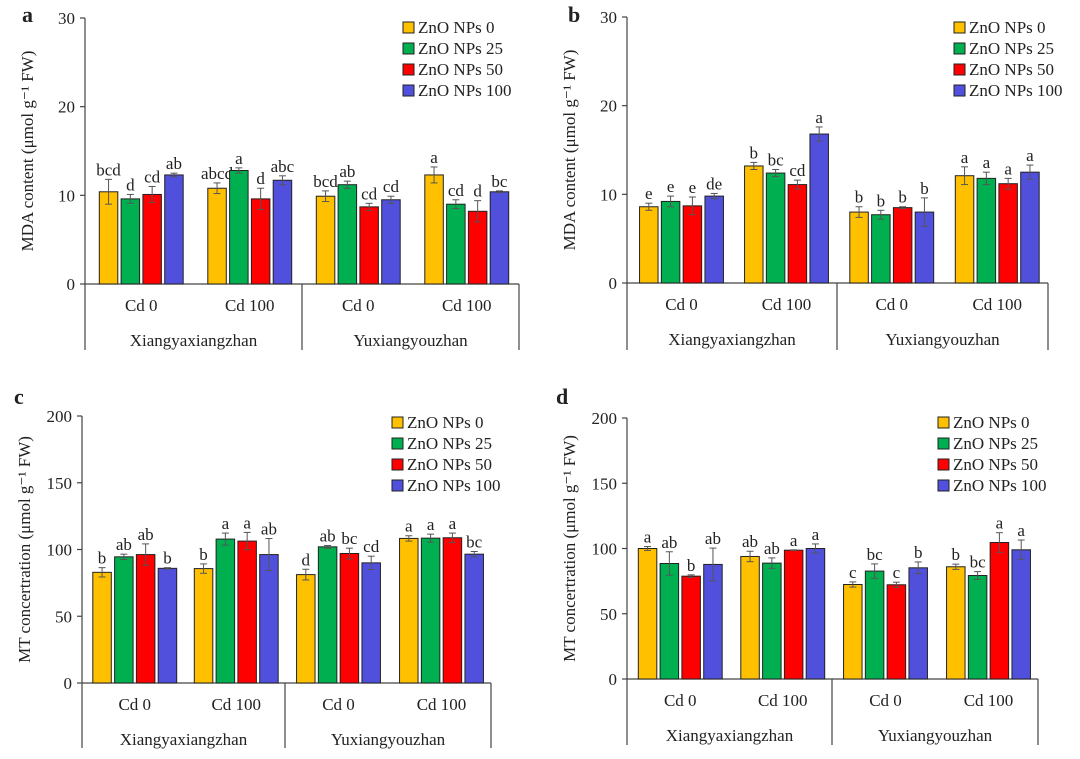 The image size is (1080, 759). What do you see at coordinates (605, 418) in the screenshot?
I see `y-tick-label: 200` at bounding box center [605, 418].